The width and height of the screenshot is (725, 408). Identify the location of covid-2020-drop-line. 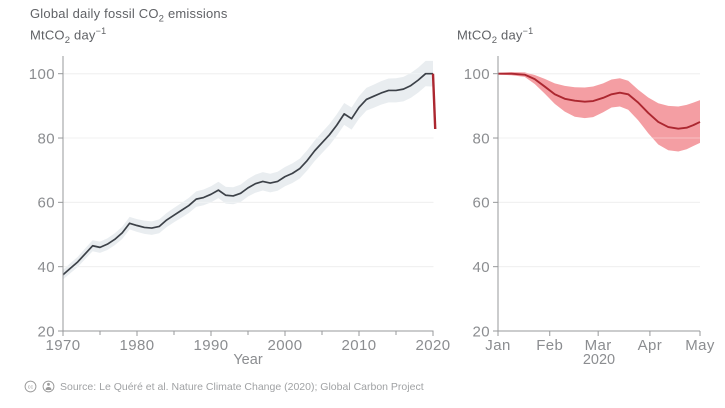
(434, 101).